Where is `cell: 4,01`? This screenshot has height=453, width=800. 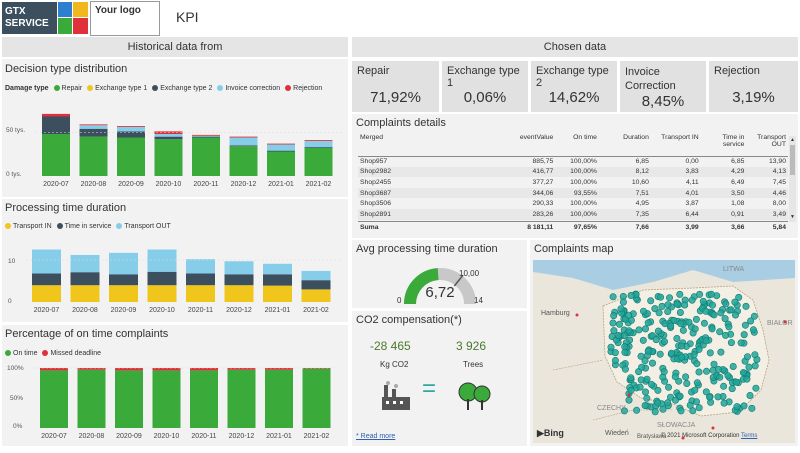
cell: 4,01 is located at coordinates (692, 193).